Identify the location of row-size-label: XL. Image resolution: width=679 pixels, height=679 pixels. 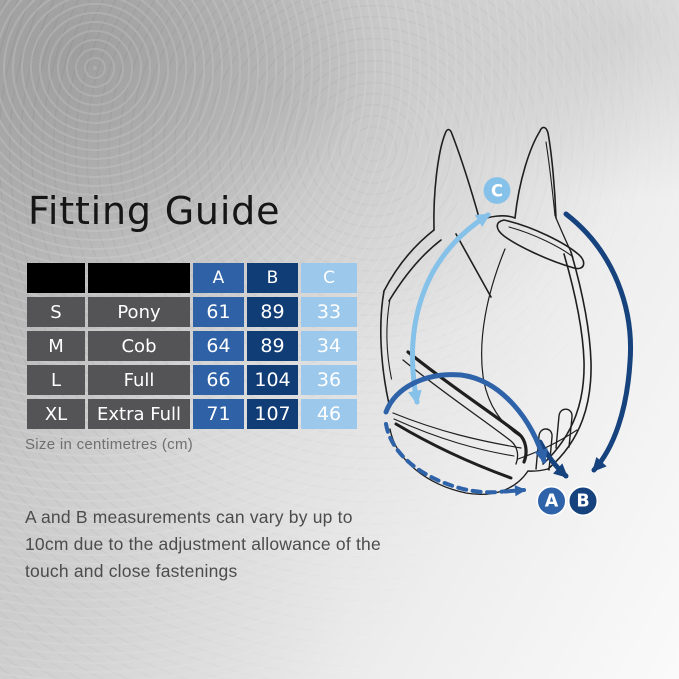
(56, 414).